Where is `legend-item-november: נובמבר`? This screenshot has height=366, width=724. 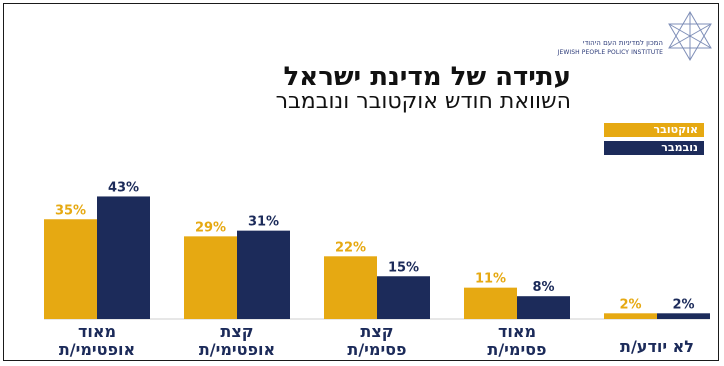 legend-item-november: נובמבר is located at coordinates (654, 148).